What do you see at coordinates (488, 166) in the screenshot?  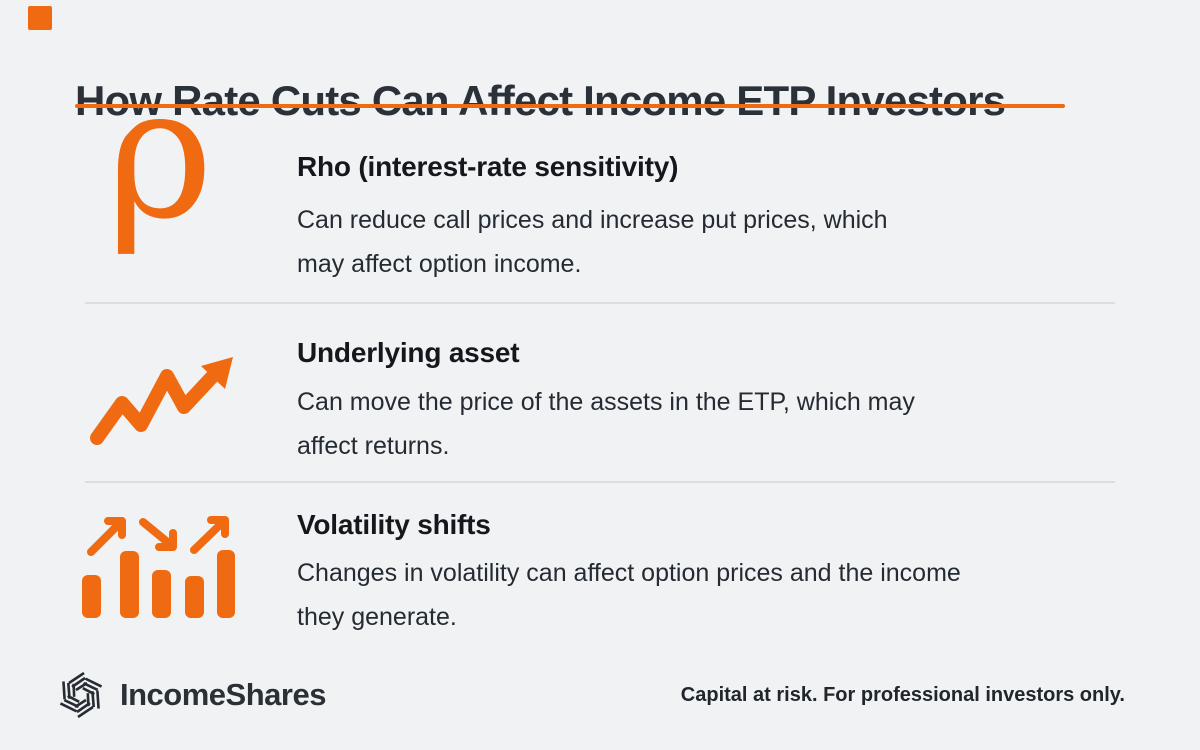 I see `section-heading-rho: Rho (interest-rate sensitivity)` at bounding box center [488, 166].